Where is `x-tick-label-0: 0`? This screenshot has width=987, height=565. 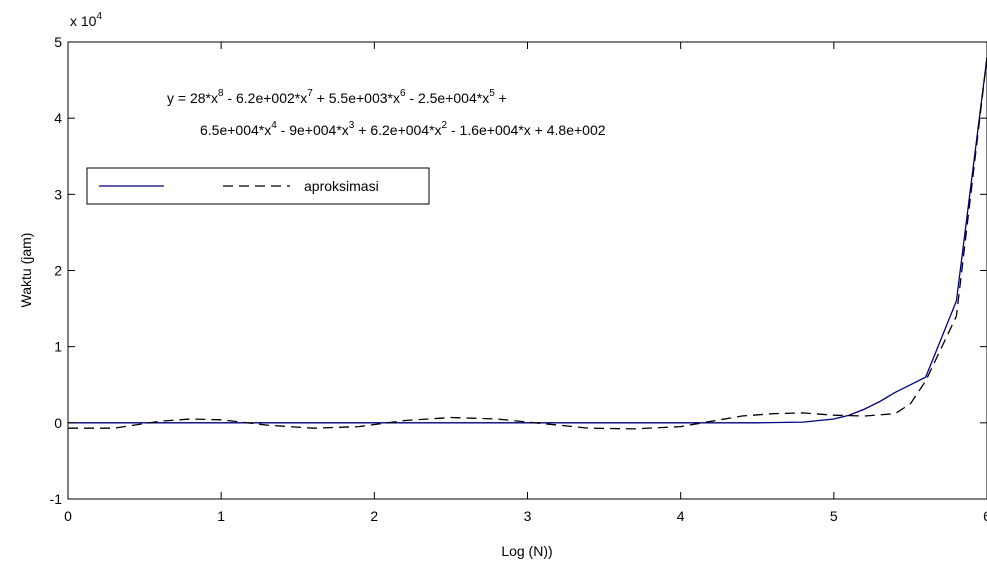
x-tick-label-0: 0 is located at coordinates (68, 516).